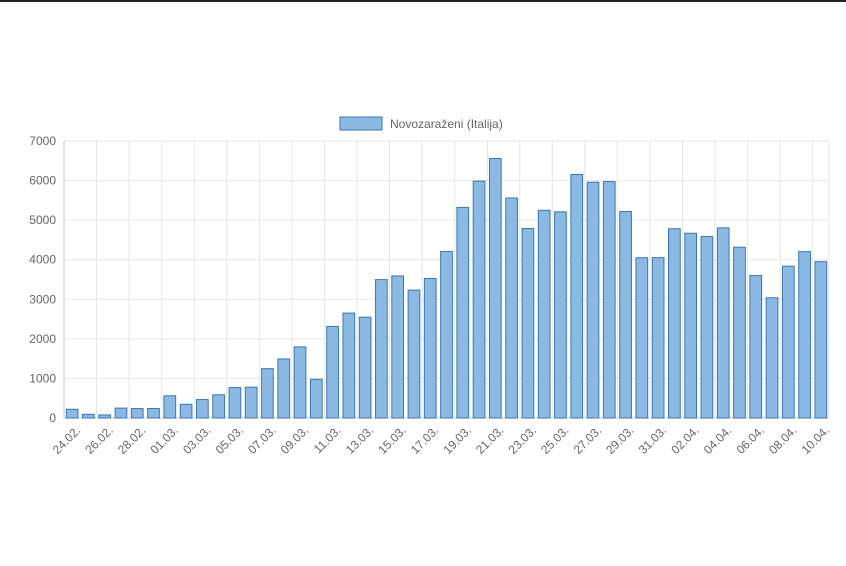 Image resolution: width=846 pixels, height=566 pixels. Describe the element at coordinates (717, 439) in the screenshot. I see `x-tick-label: 04.04.` at that location.